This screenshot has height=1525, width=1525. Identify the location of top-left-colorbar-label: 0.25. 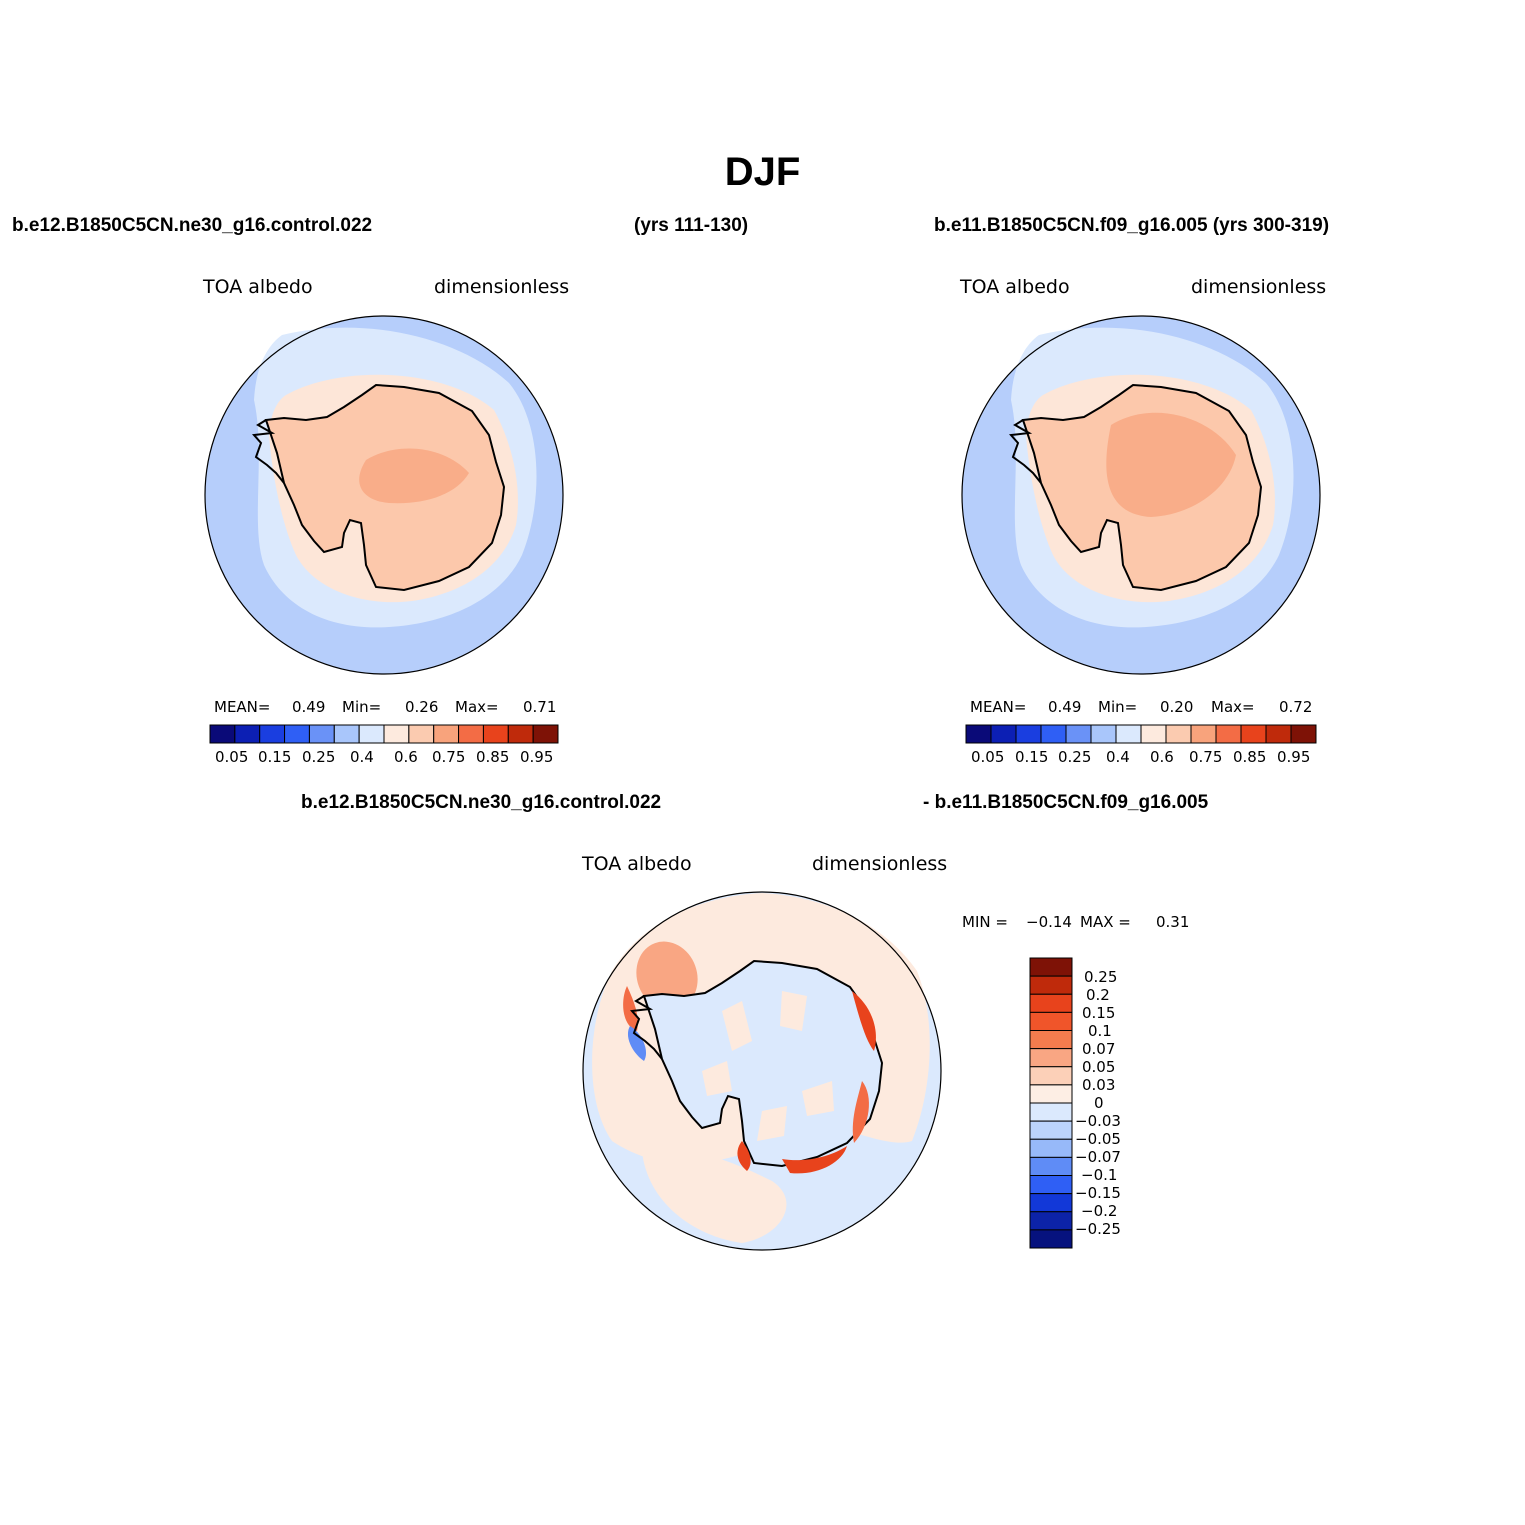
(319, 757).